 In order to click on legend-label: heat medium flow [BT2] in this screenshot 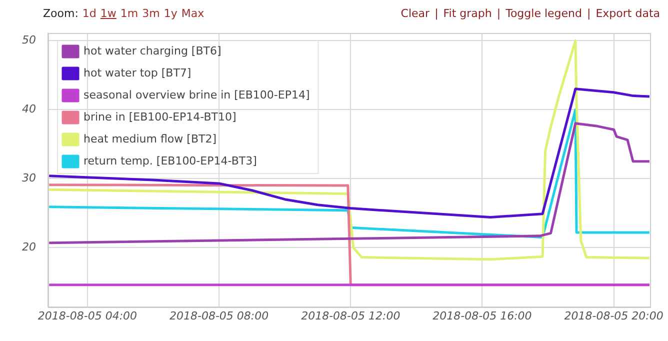, I will do `click(150, 139)`.